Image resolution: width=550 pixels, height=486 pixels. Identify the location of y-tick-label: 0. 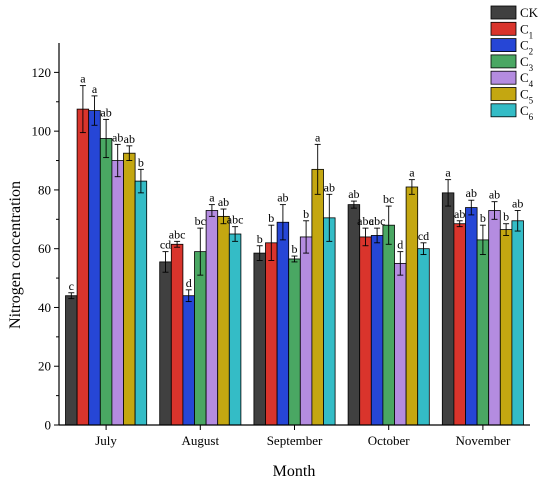
(48, 425).